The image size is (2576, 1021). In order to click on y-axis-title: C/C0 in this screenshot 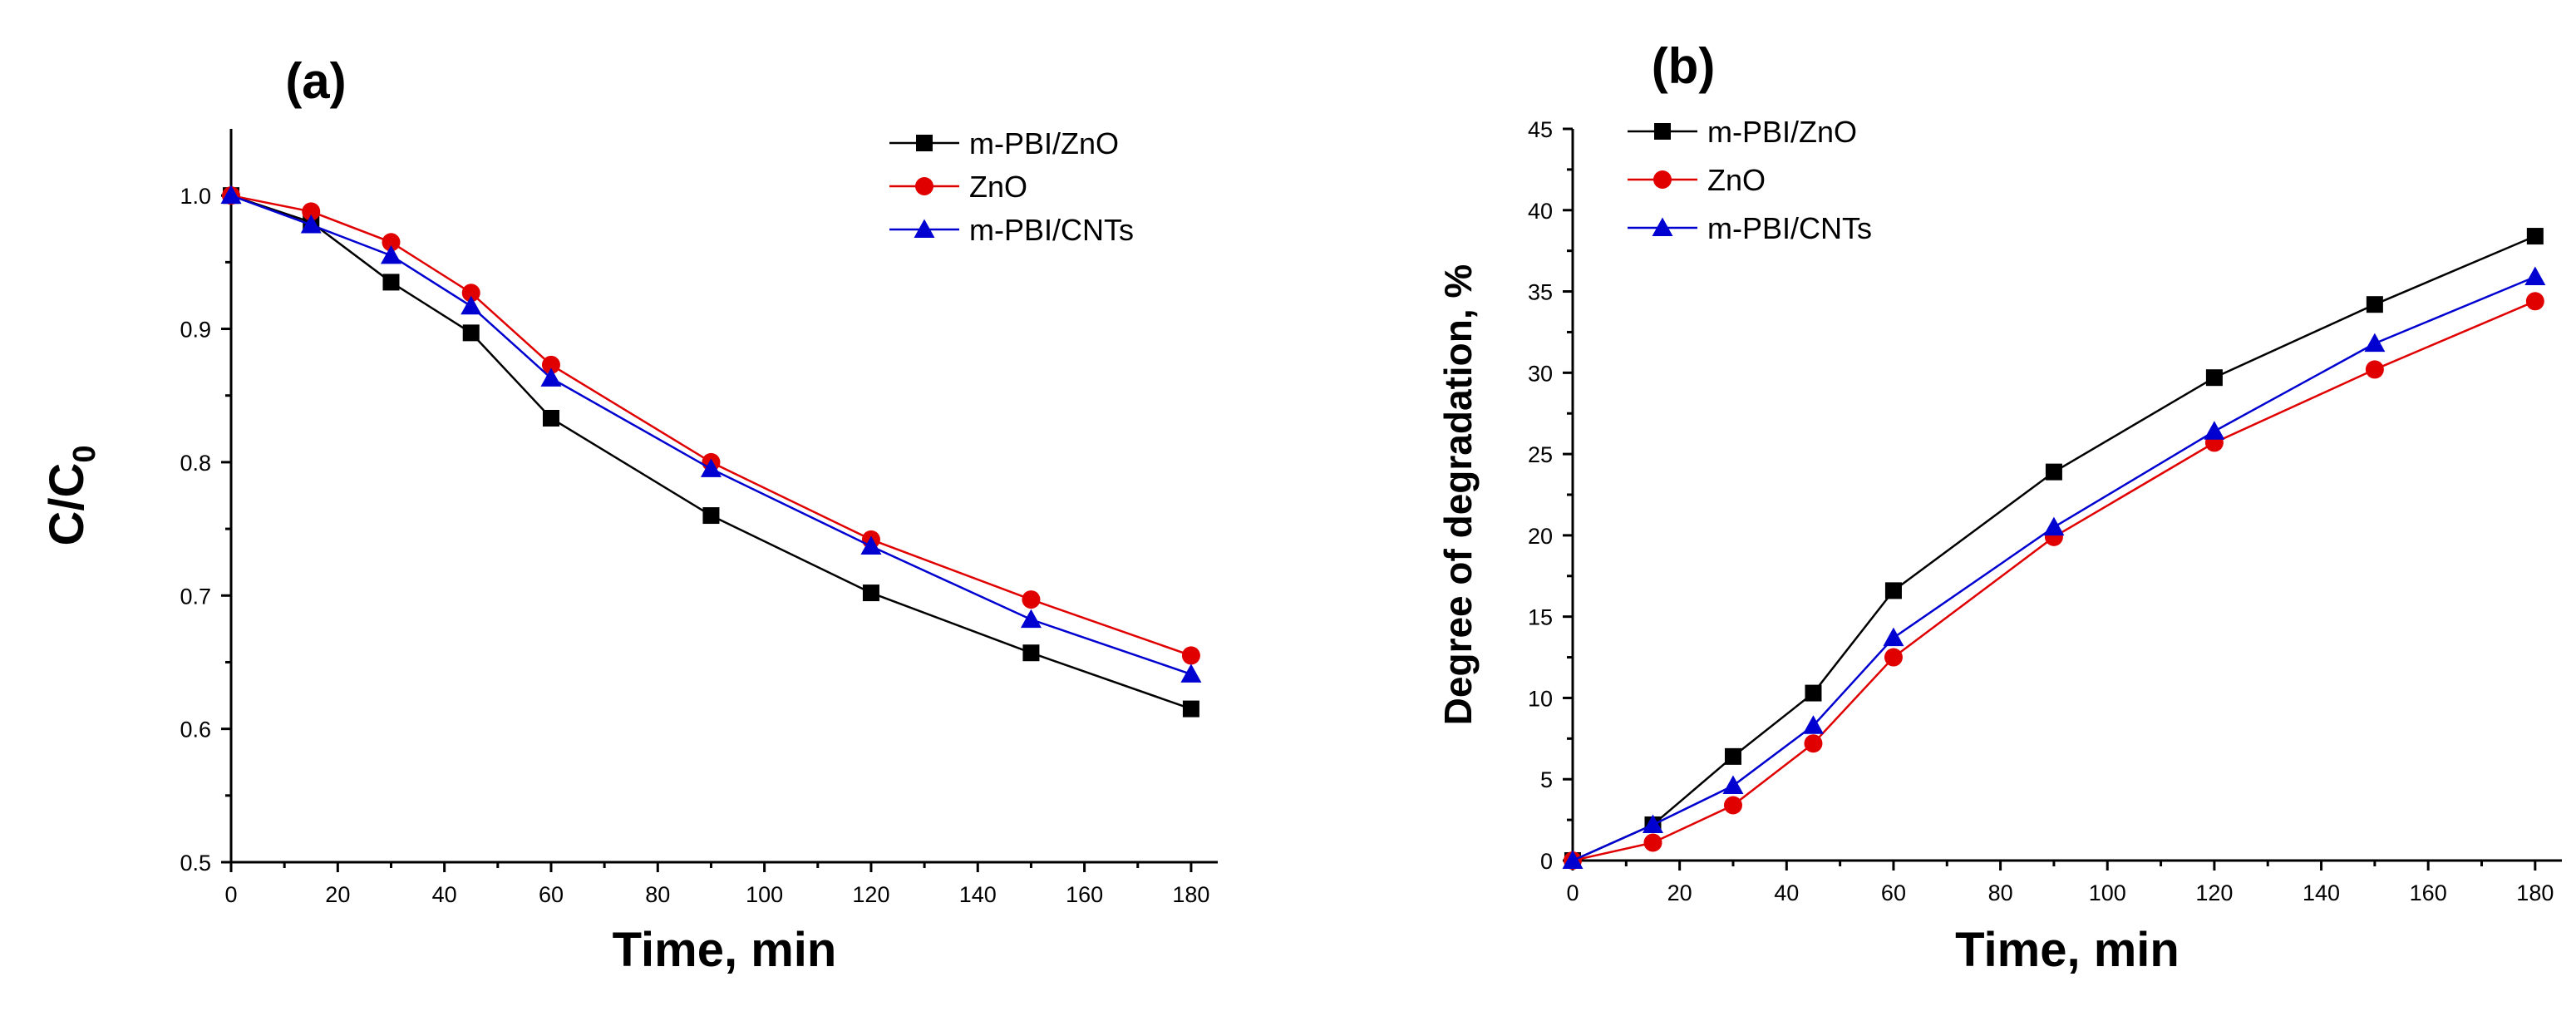, I will do `click(71, 495)`.